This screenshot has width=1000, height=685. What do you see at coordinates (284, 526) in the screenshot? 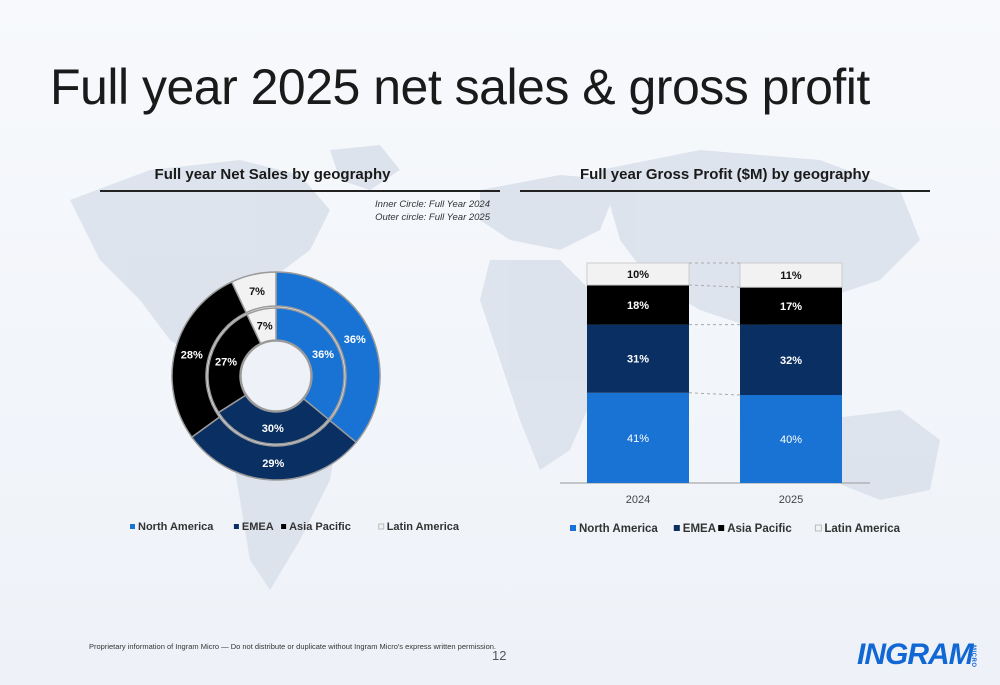
I see `donut-legend-swatch-asia-pacific` at bounding box center [284, 526].